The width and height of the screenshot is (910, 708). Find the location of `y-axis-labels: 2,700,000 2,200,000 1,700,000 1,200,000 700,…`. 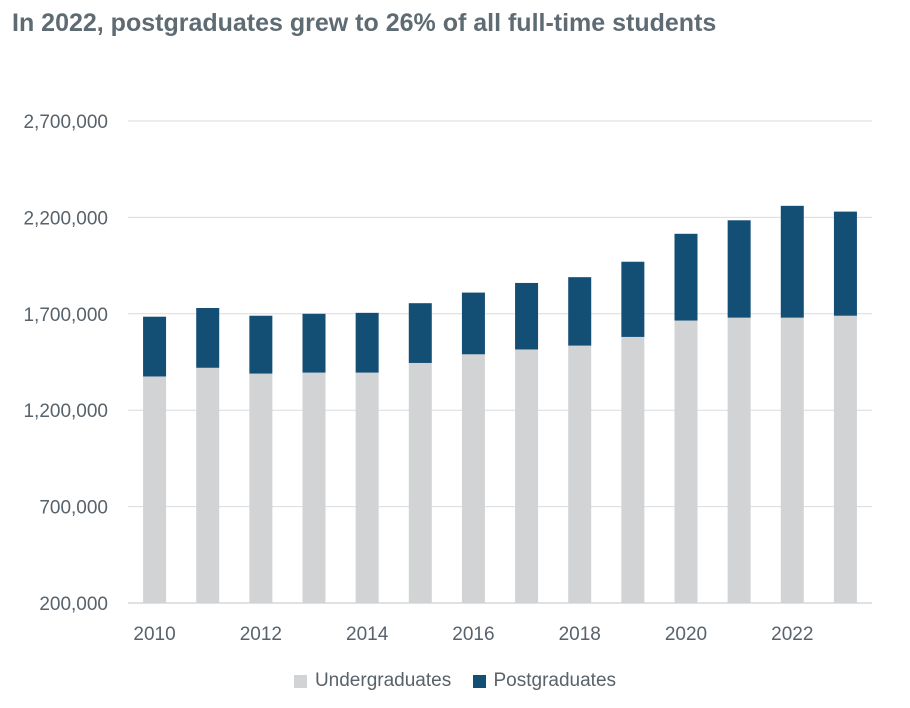

y-axis-labels: 2,700,000 2,200,000 1,700,000 1,200,000 700,… is located at coordinates (65, 363).